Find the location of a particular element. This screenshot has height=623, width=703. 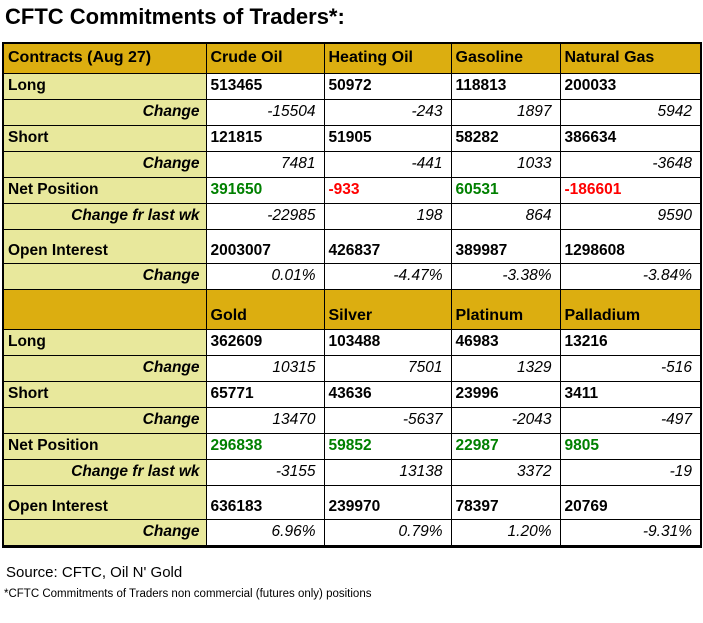

table-row-net-change: Change fr last wk -22985 198 864 9590 is located at coordinates (352, 216).